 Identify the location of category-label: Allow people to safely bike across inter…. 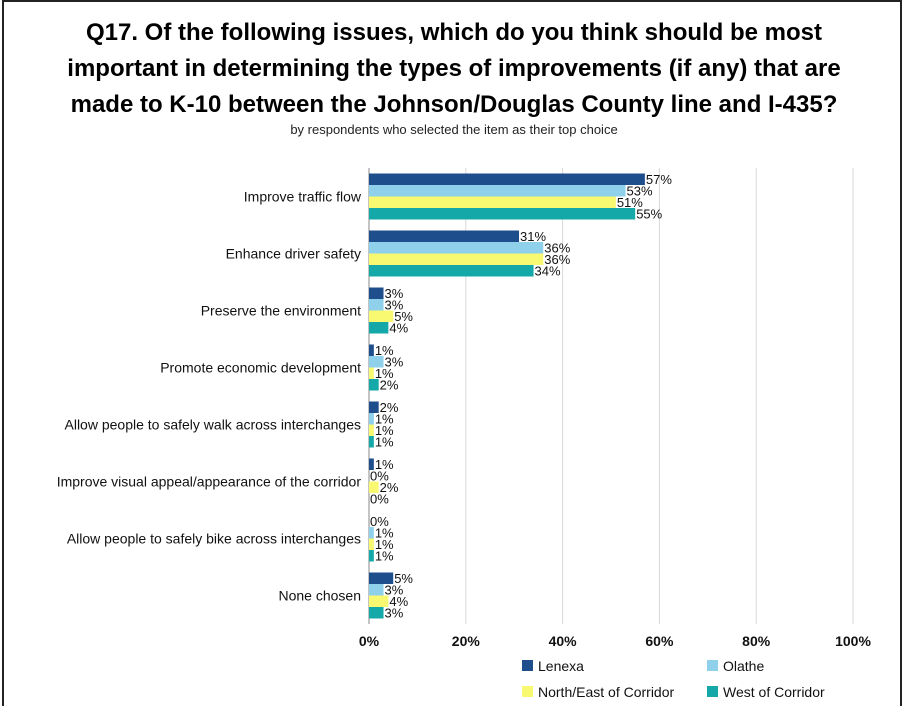
(214, 539).